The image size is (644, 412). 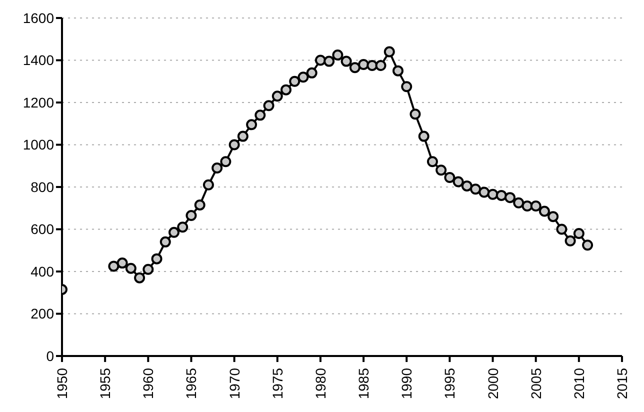 What do you see at coordinates (277, 384) in the screenshot?
I see `x-tick-label: 1975` at bounding box center [277, 384].